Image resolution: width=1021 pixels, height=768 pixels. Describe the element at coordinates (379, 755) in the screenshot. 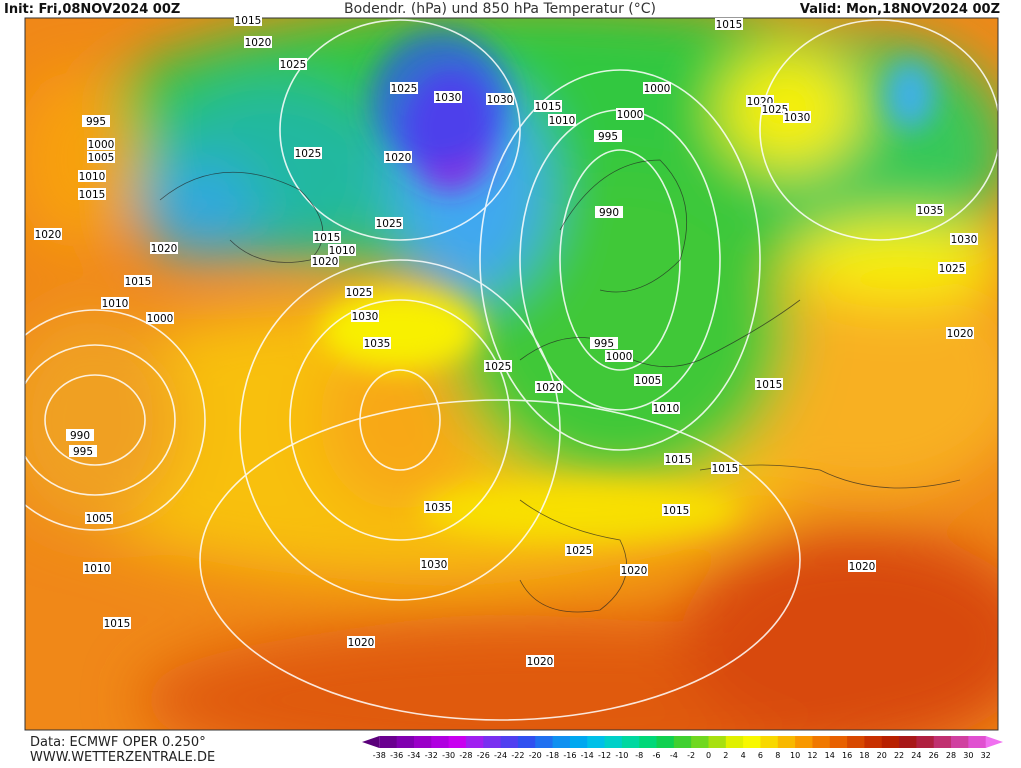

I see `colorbar-label: -38` at that location.